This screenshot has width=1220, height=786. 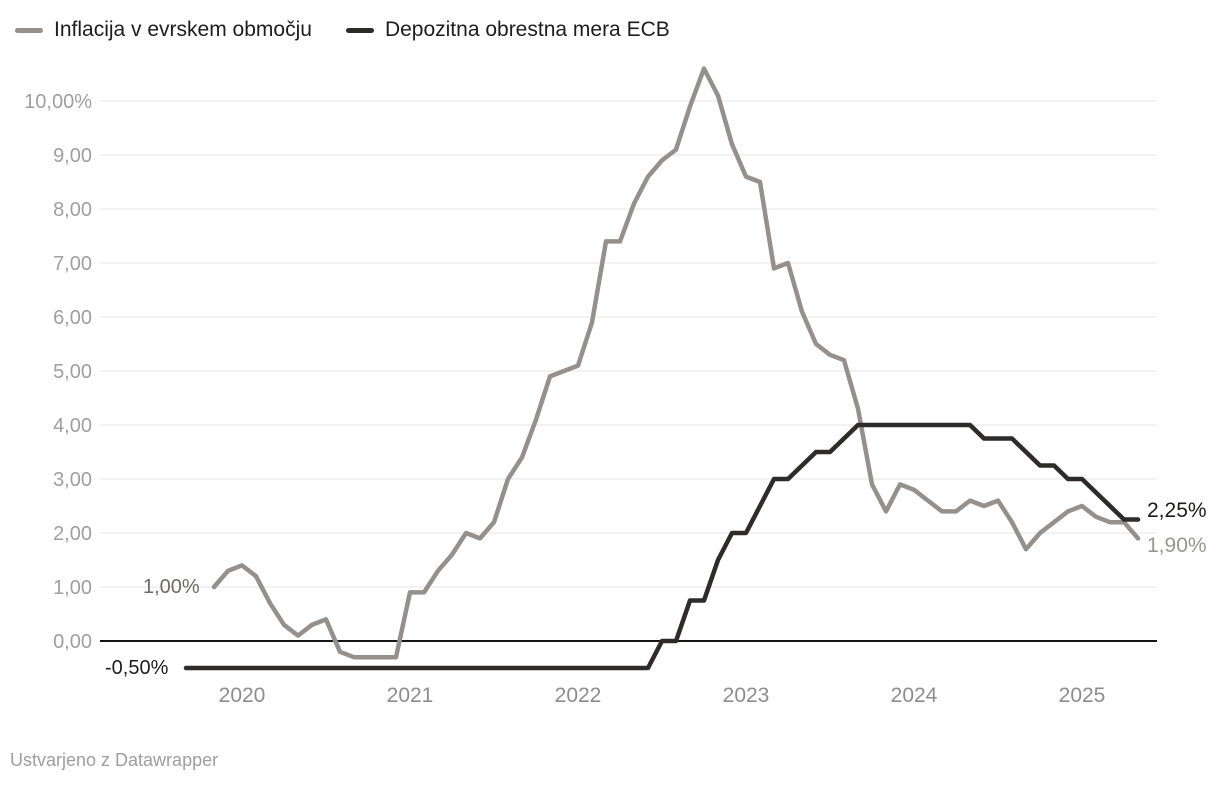 What do you see at coordinates (72, 642) in the screenshot?
I see `y-tick-label: 0,00` at bounding box center [72, 642].